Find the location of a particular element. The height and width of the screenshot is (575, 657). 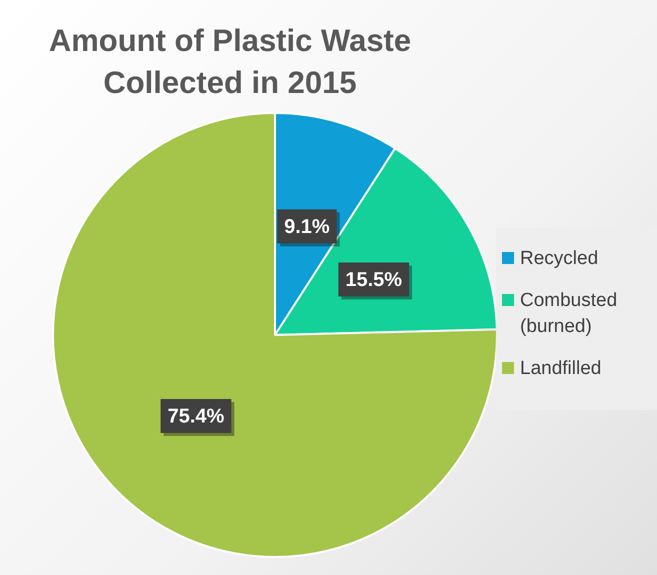

legend-label: Combusted (burned) is located at coordinates (569, 314).